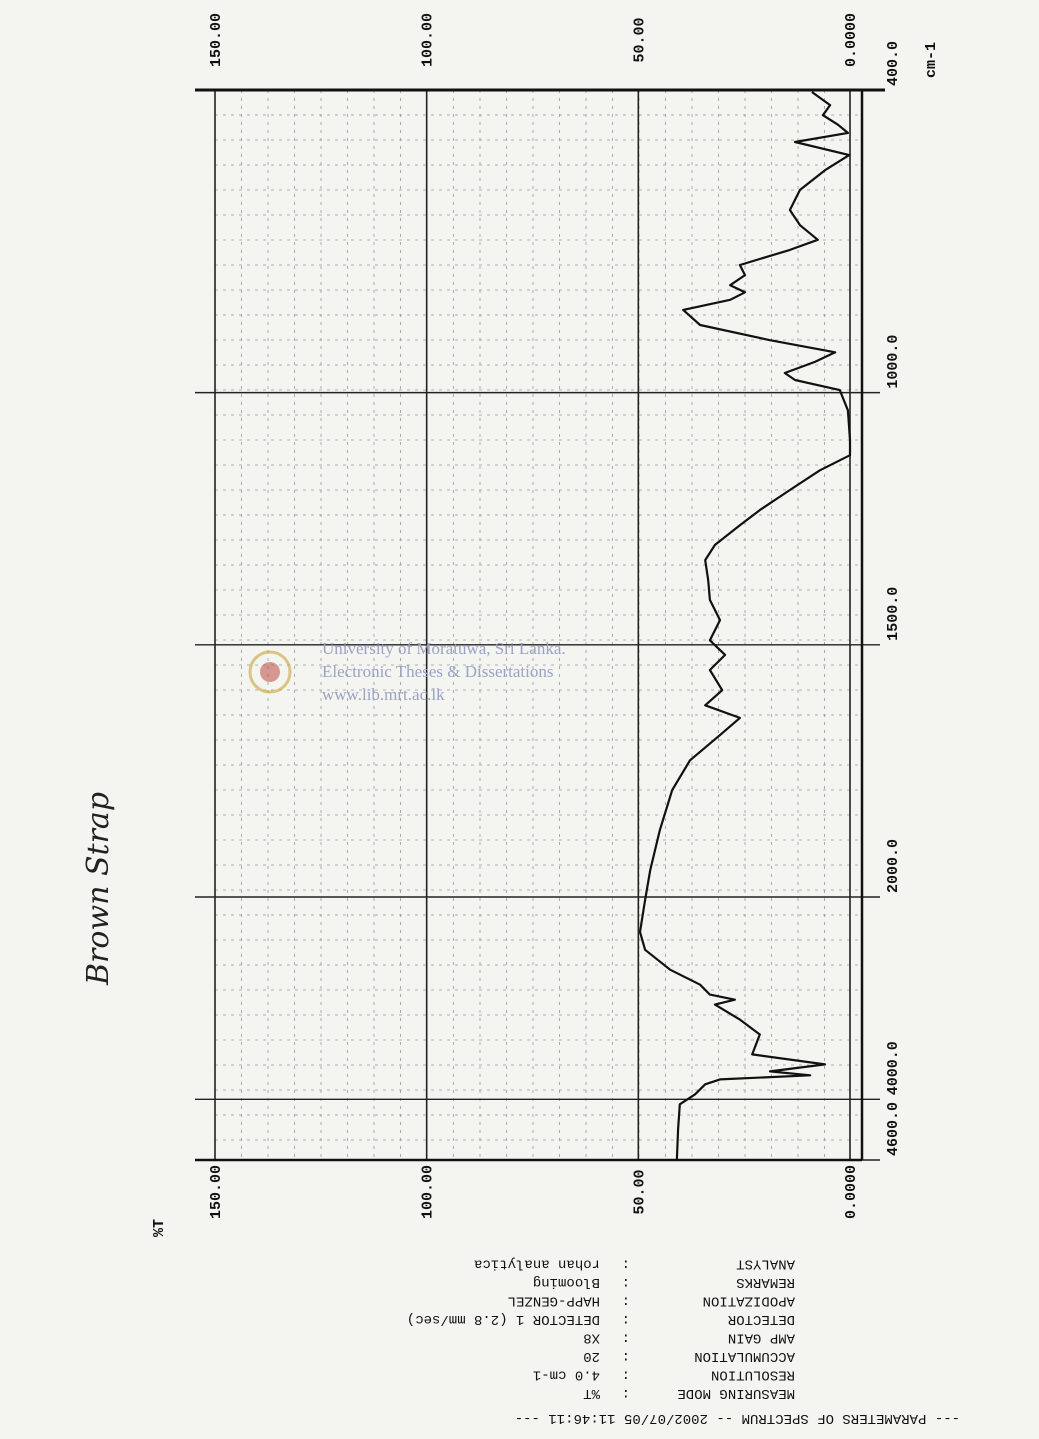  What do you see at coordinates (761, 1338) in the screenshot?
I see `parameter-label: AMP GAIN` at bounding box center [761, 1338].